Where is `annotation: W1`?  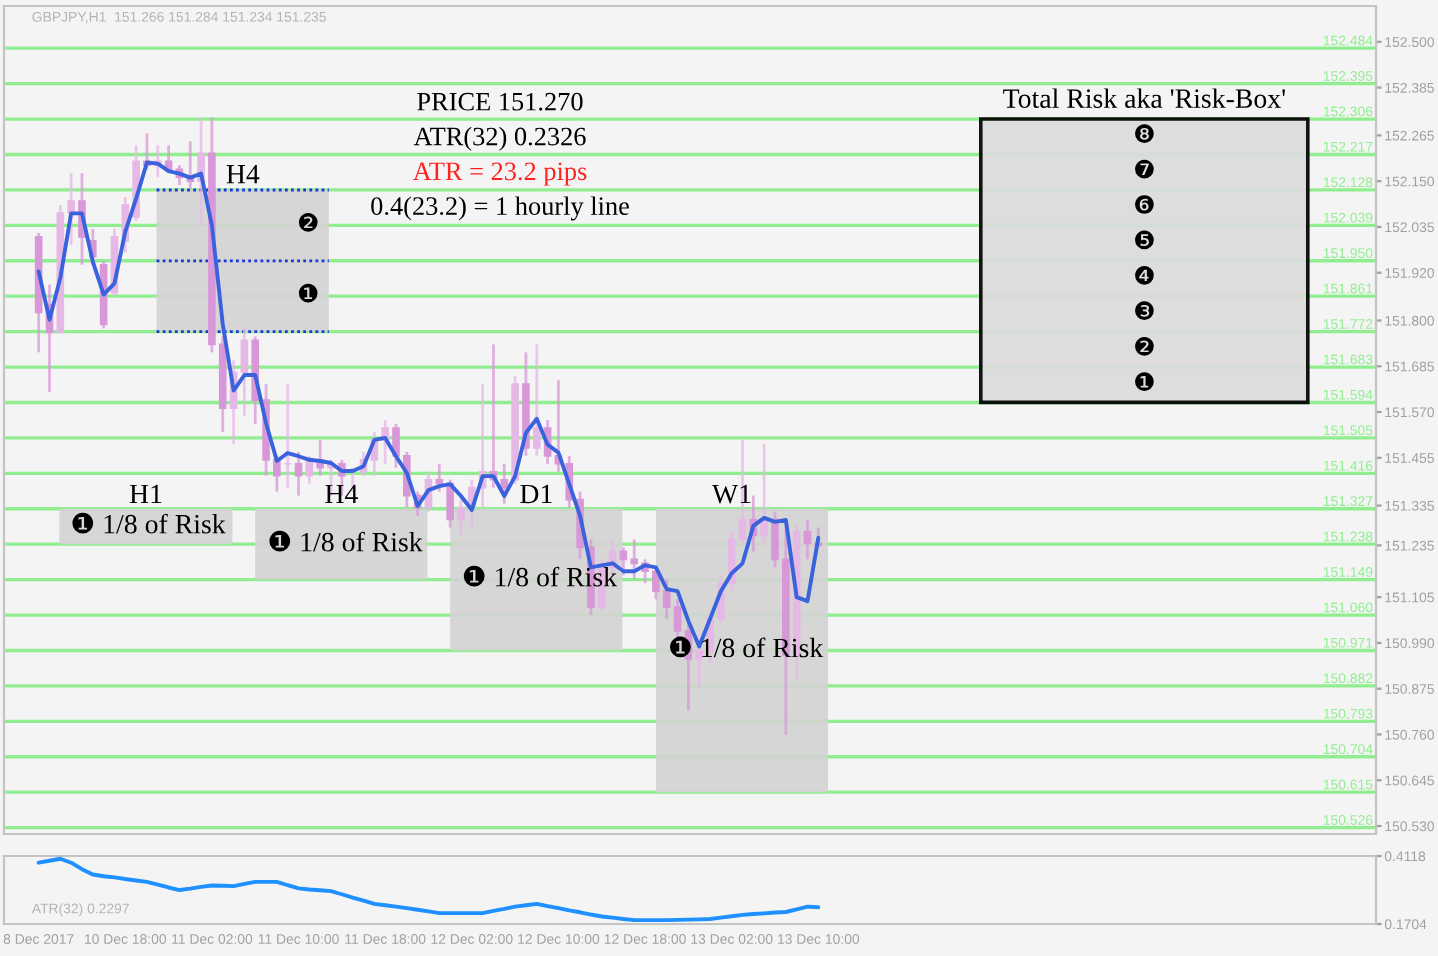
annotation: W1 is located at coordinates (731, 494).